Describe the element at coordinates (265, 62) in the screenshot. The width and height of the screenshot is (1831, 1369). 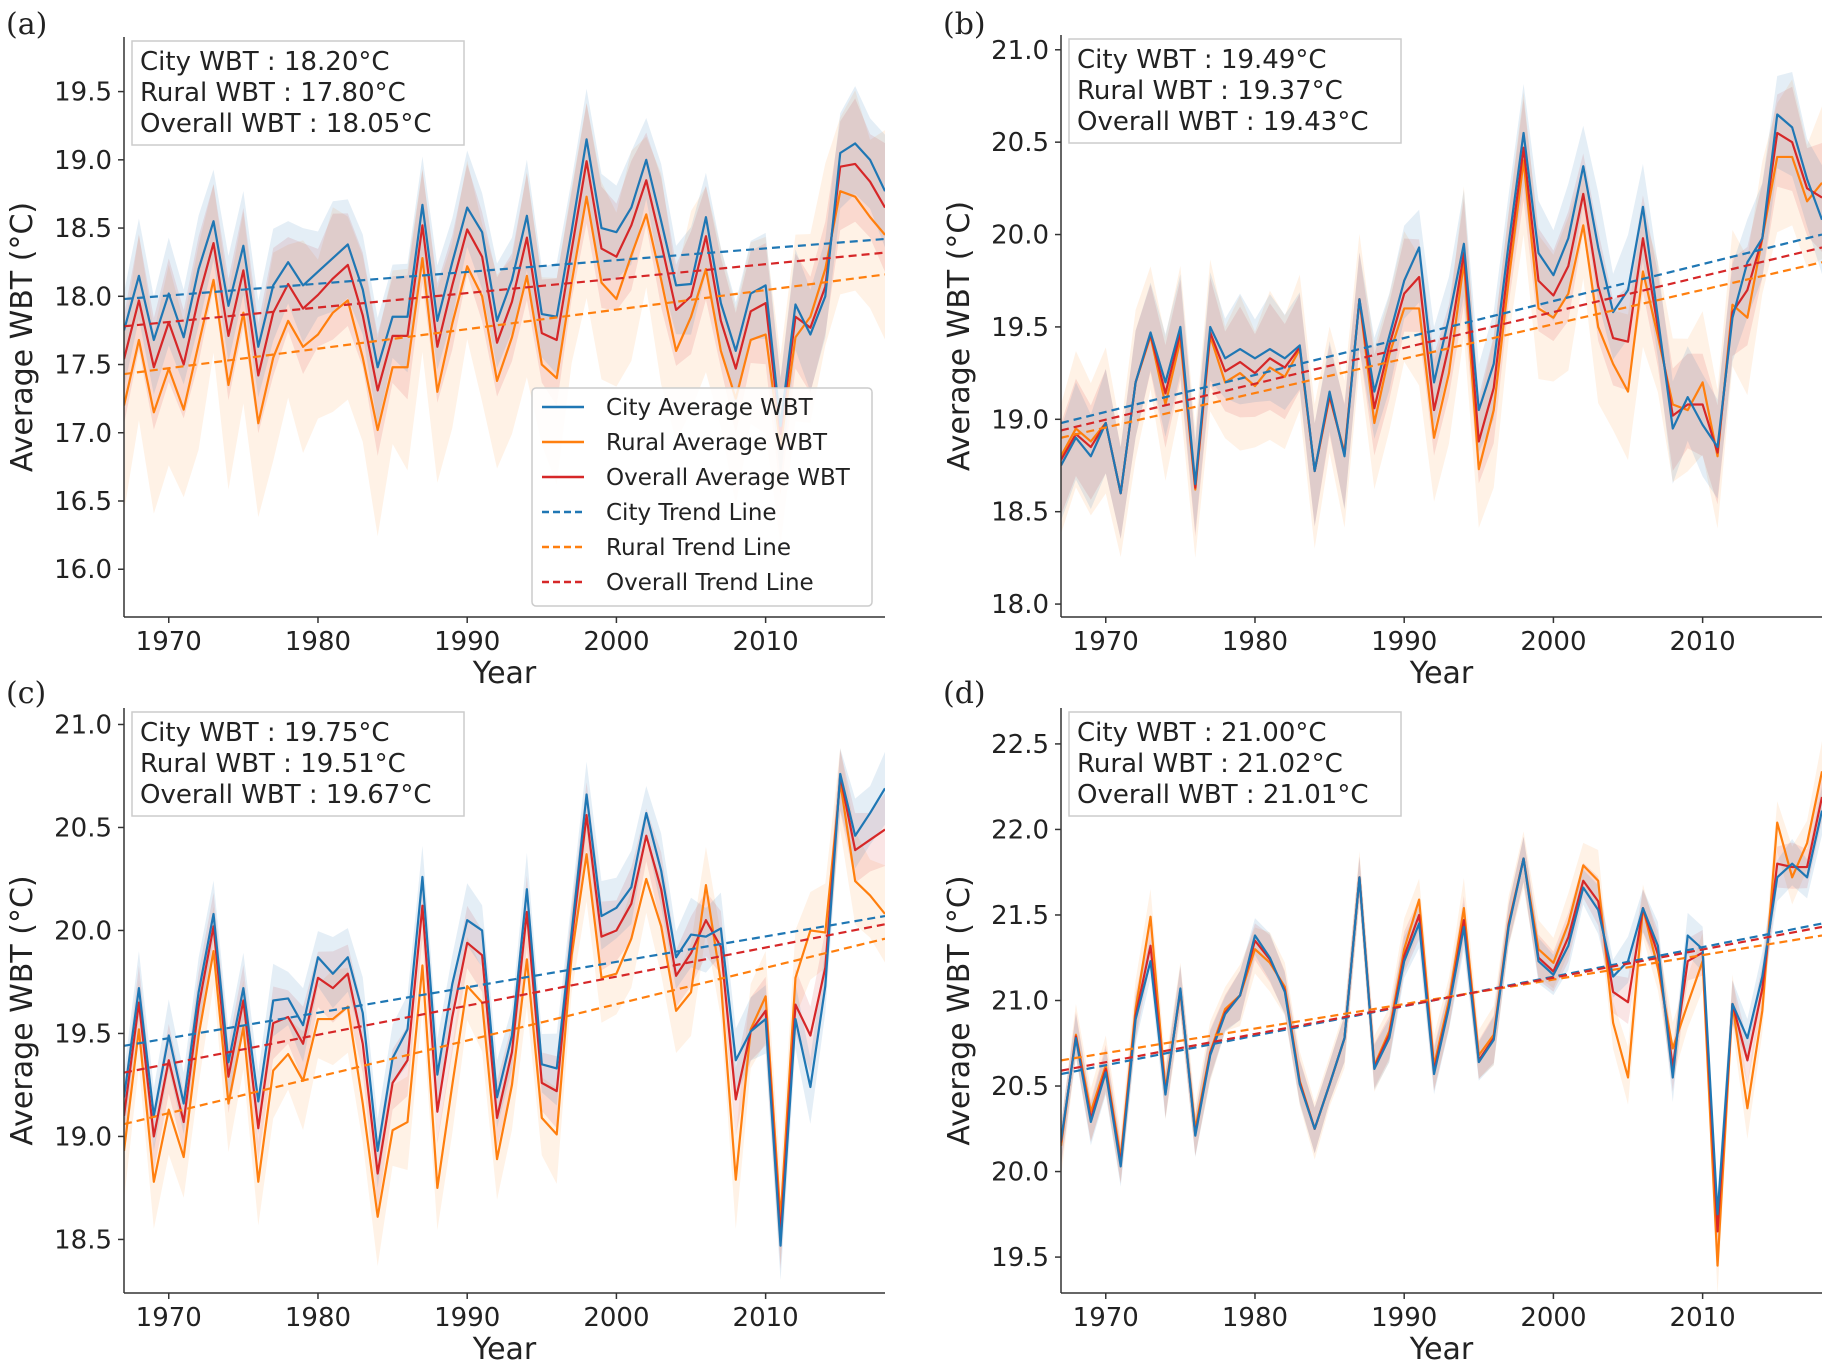
I see `stats-line: City WBT : 18.20°C` at that location.